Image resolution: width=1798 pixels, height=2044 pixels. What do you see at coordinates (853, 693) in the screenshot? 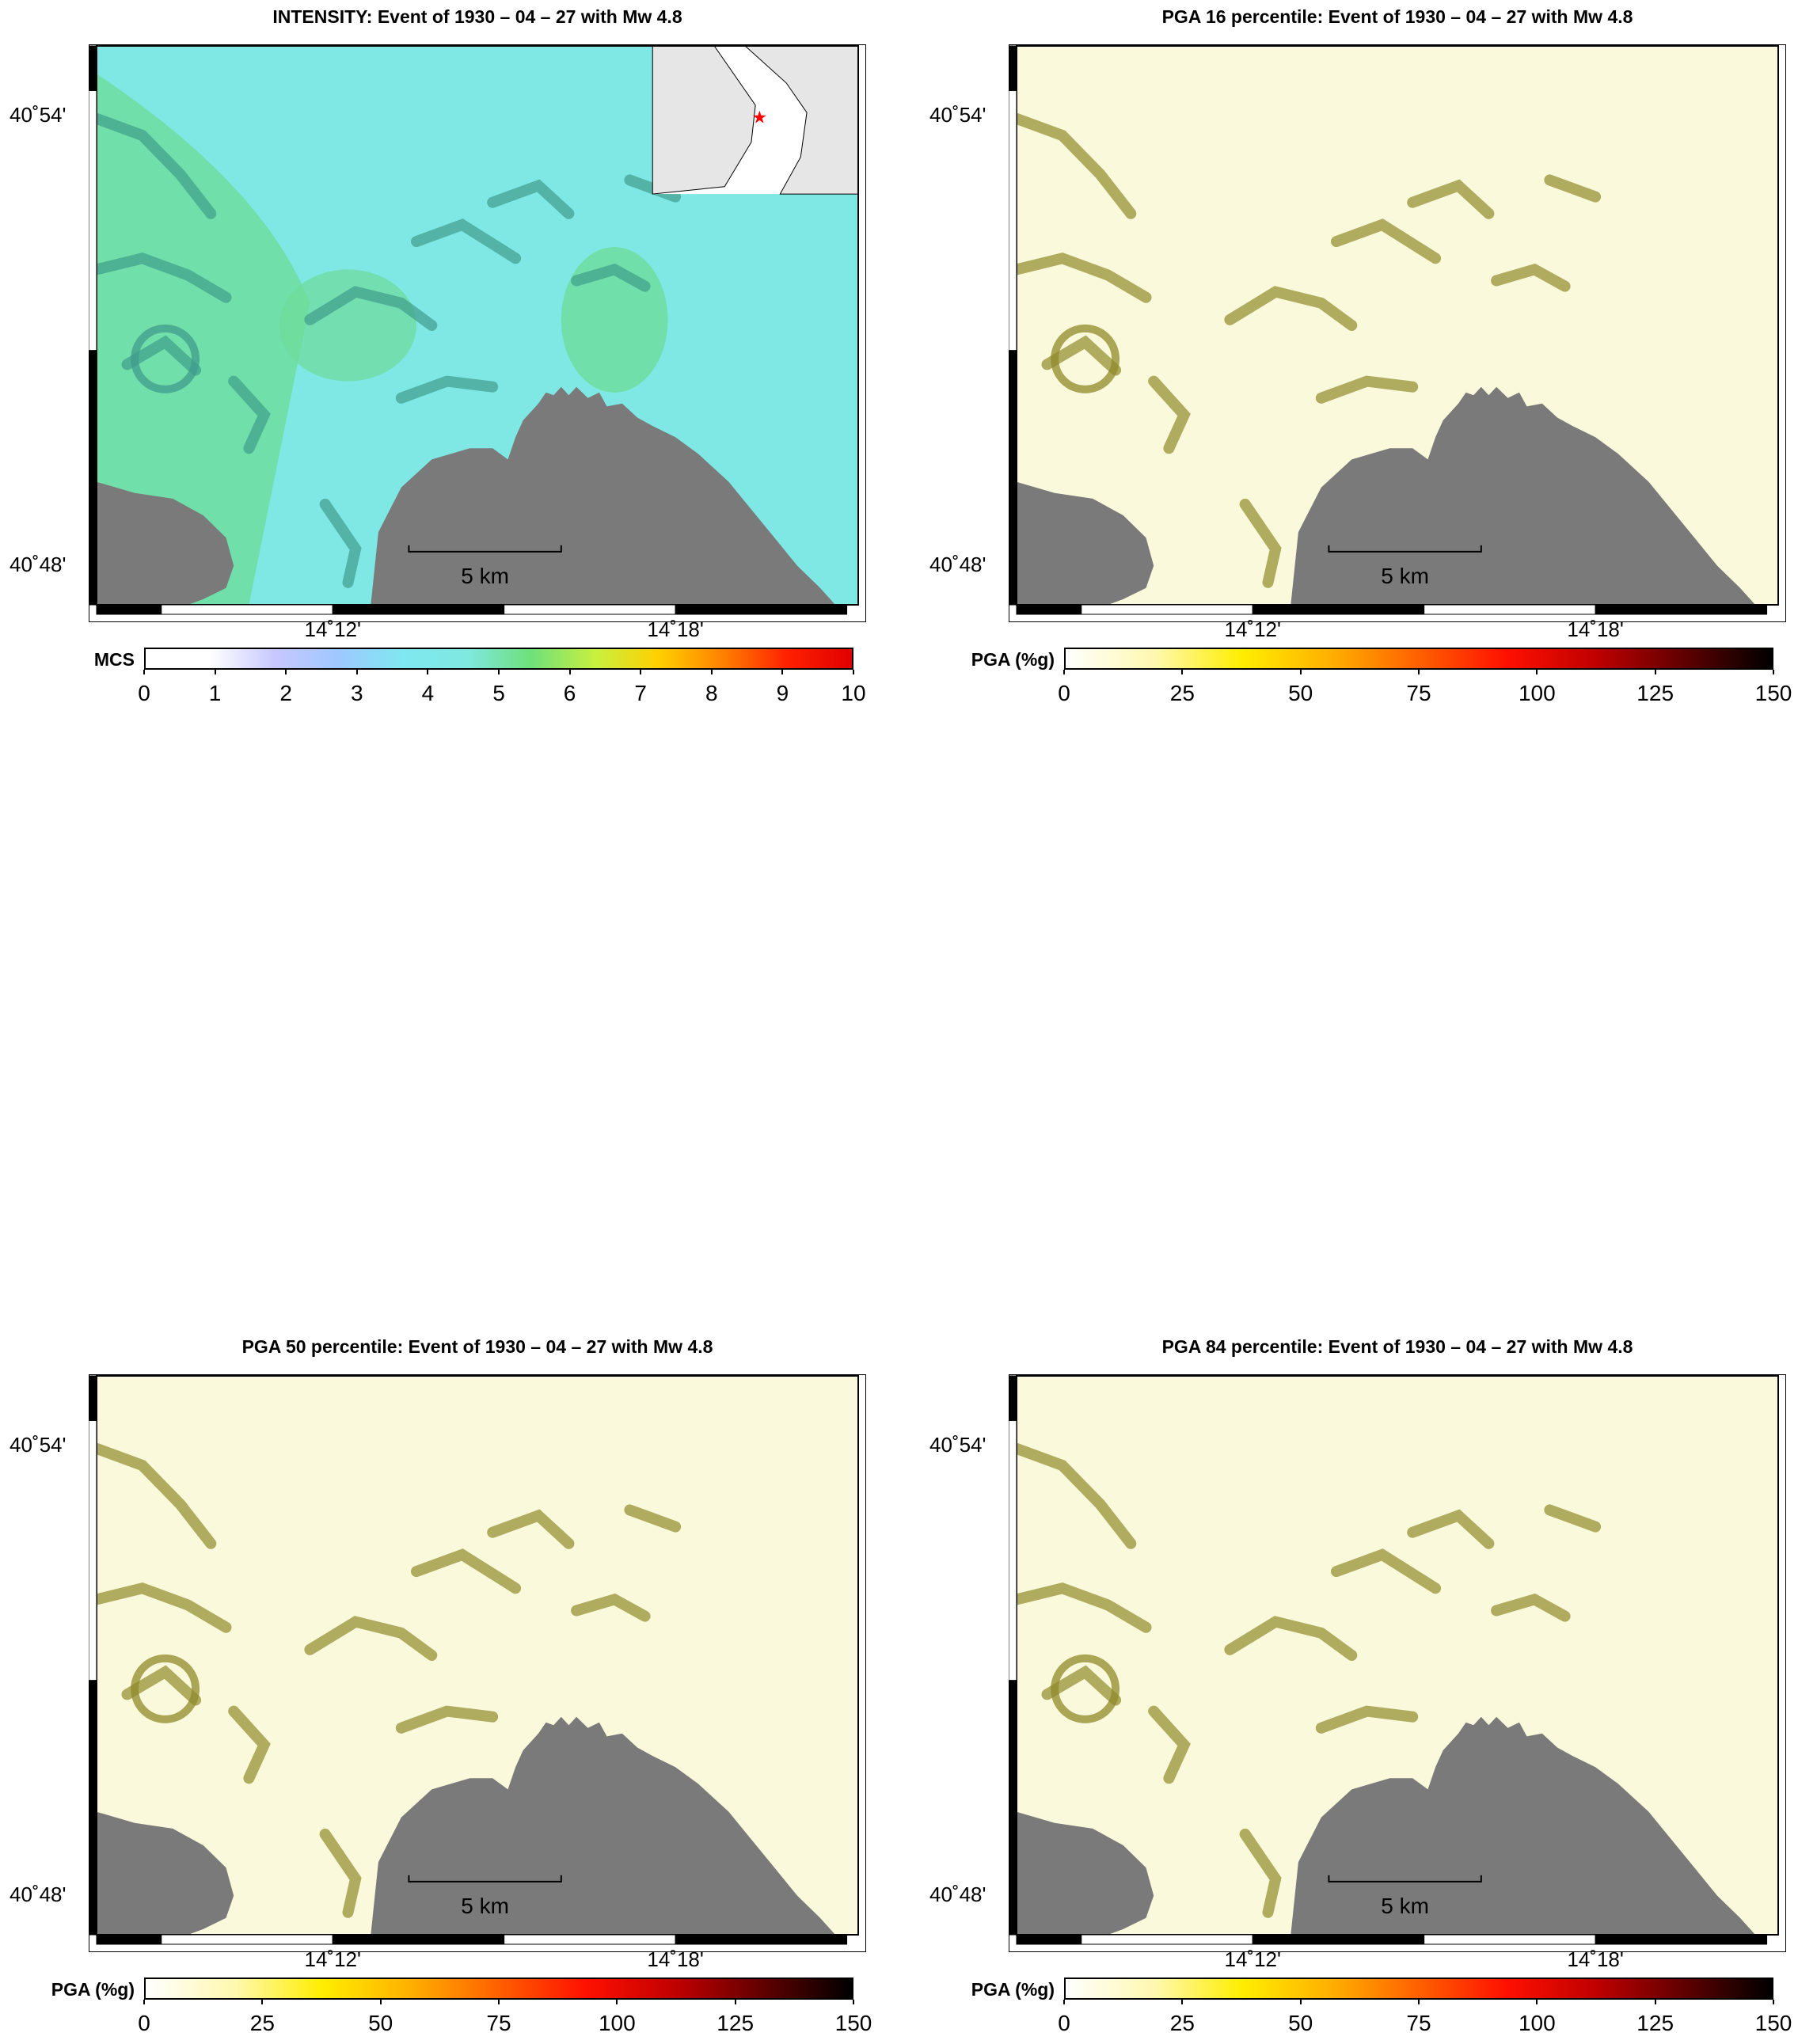
I see `colorbar-tick-label: 10` at bounding box center [853, 693].